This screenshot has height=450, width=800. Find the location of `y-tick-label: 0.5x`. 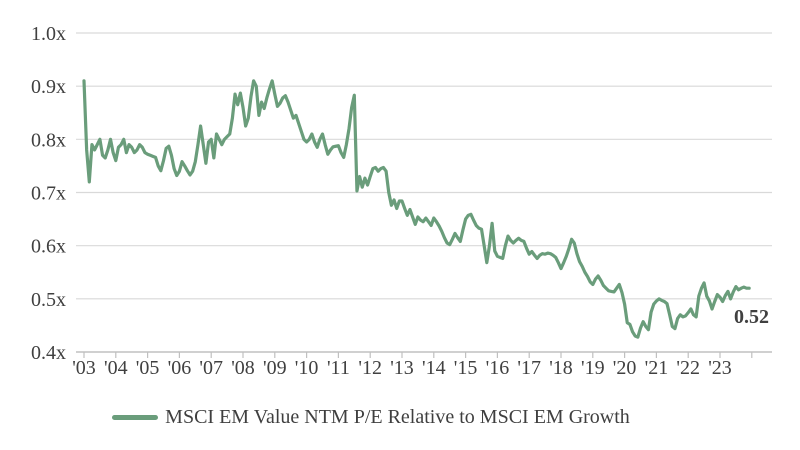

y-tick-label: 0.5x is located at coordinates (48, 300).